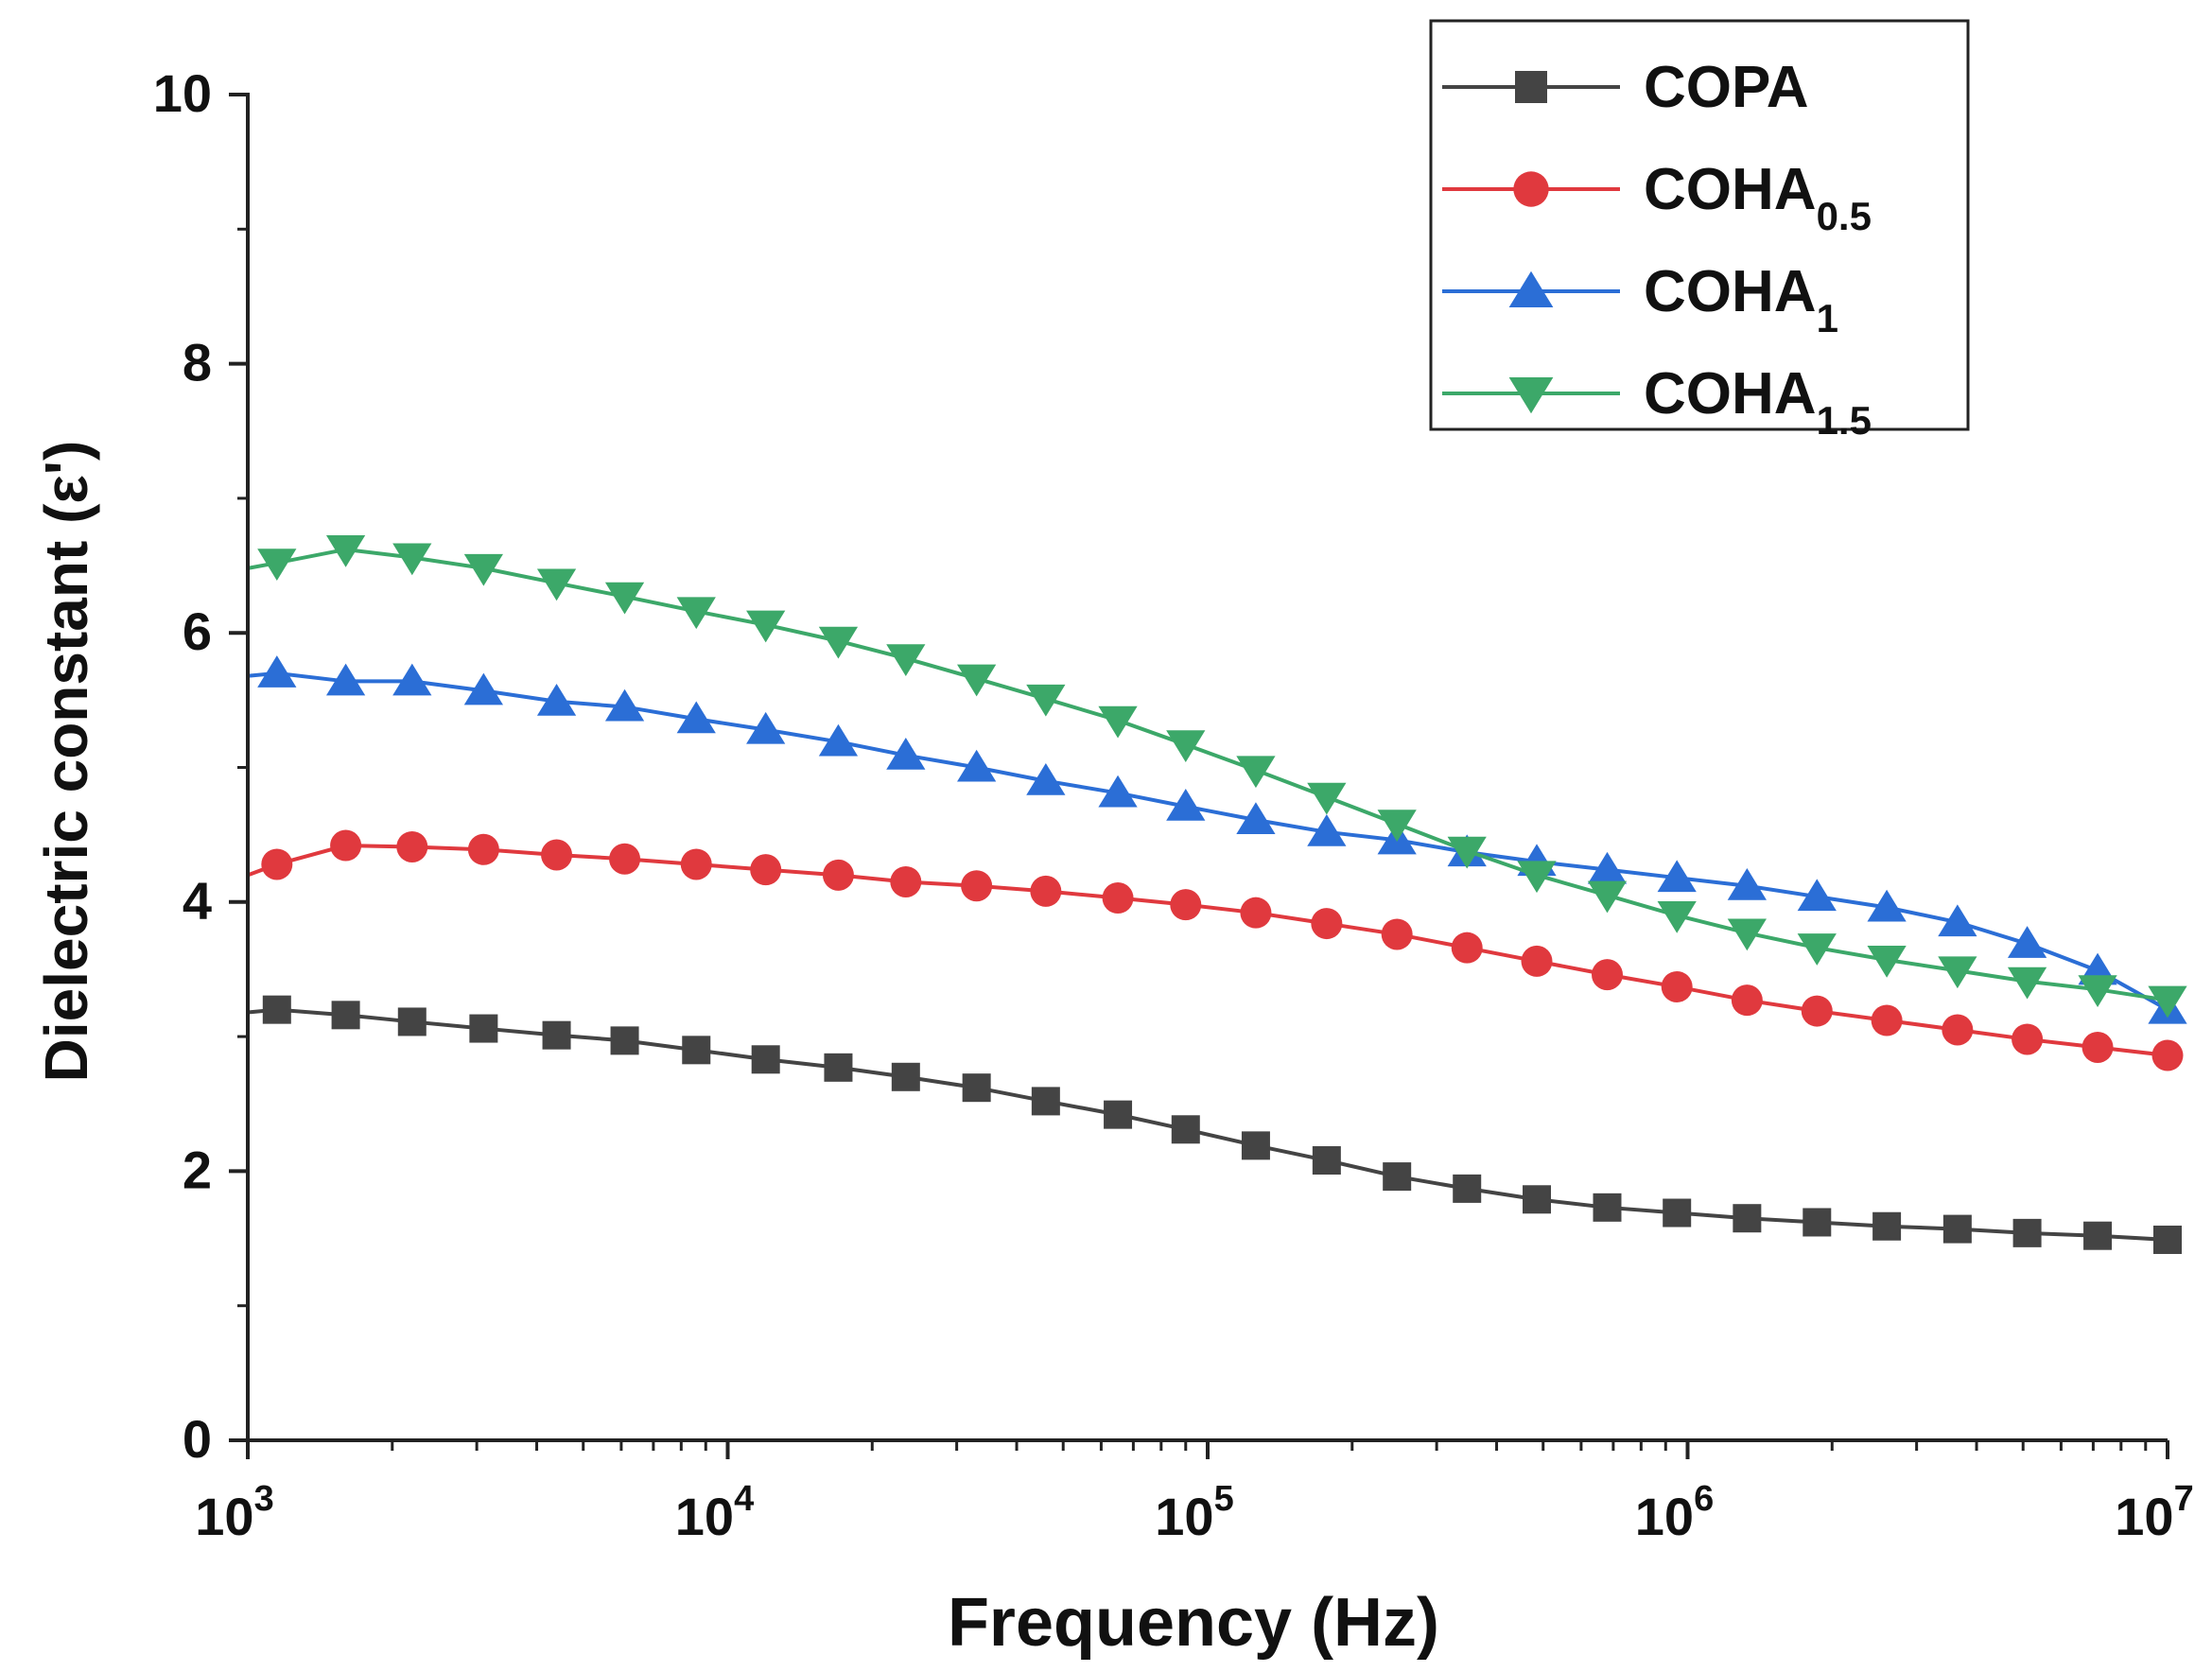 This screenshot has width=2212, height=1672. Describe the element at coordinates (1741, 299) in the screenshot. I see `legend-label: COHA1` at that location.